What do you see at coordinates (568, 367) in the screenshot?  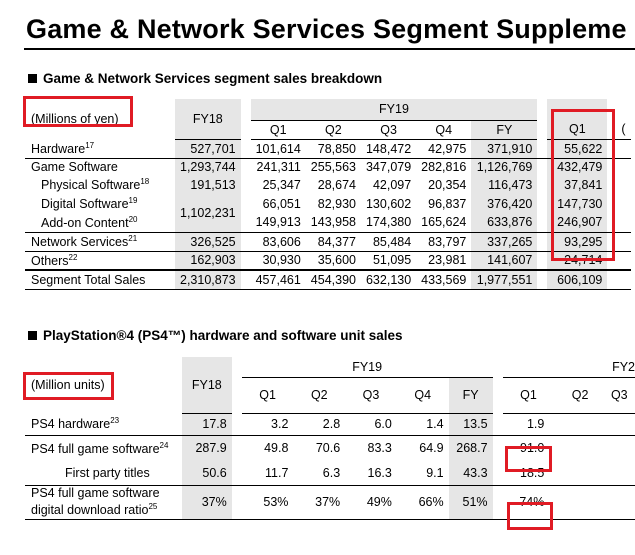 I see `column-header-next-fy: FY2` at bounding box center [568, 367].